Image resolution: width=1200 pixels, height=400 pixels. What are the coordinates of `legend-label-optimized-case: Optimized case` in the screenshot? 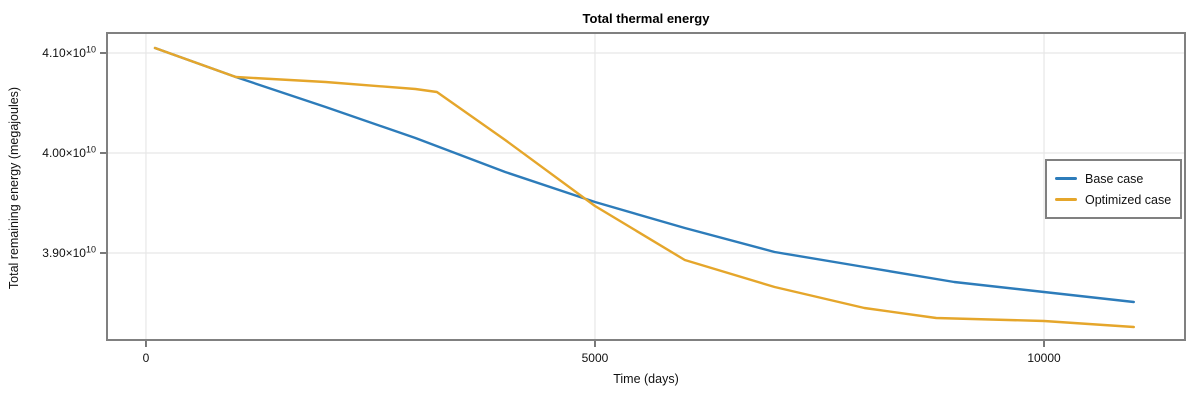 It's located at (1128, 199).